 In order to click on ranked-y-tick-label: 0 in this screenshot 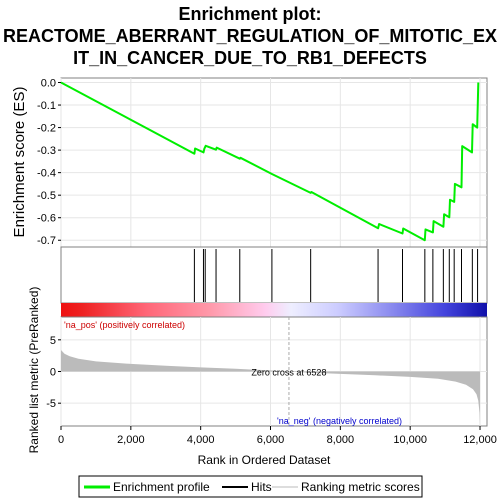, I will do `click(53, 373)`.